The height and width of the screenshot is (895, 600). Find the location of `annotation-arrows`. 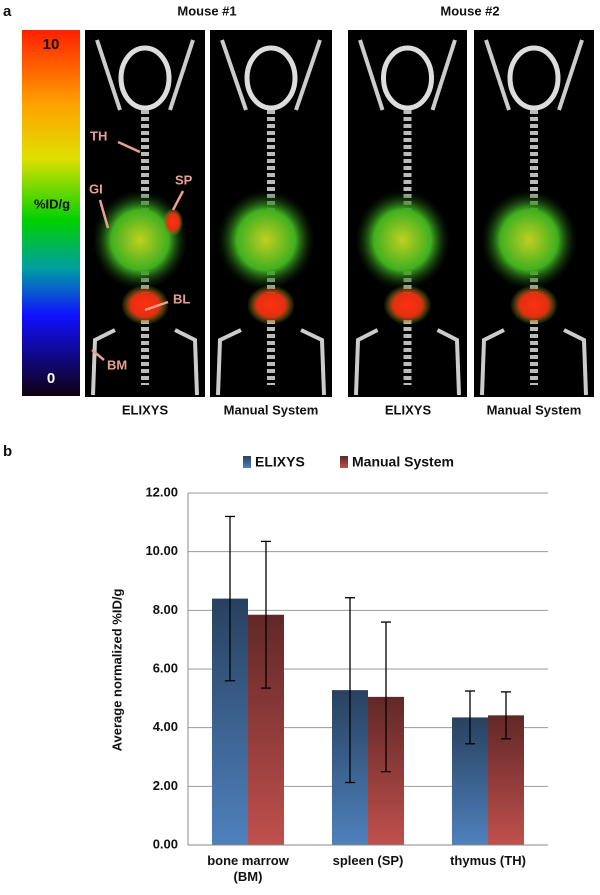

annotation-arrows is located at coordinates (138, 250).